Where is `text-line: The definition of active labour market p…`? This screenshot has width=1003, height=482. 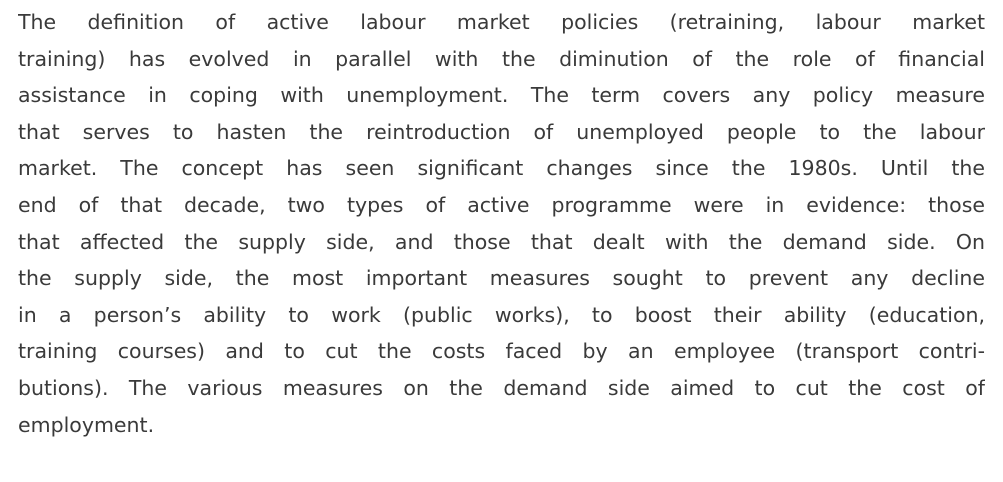
text-line: The definition of active labour market p… is located at coordinates (501, 22).